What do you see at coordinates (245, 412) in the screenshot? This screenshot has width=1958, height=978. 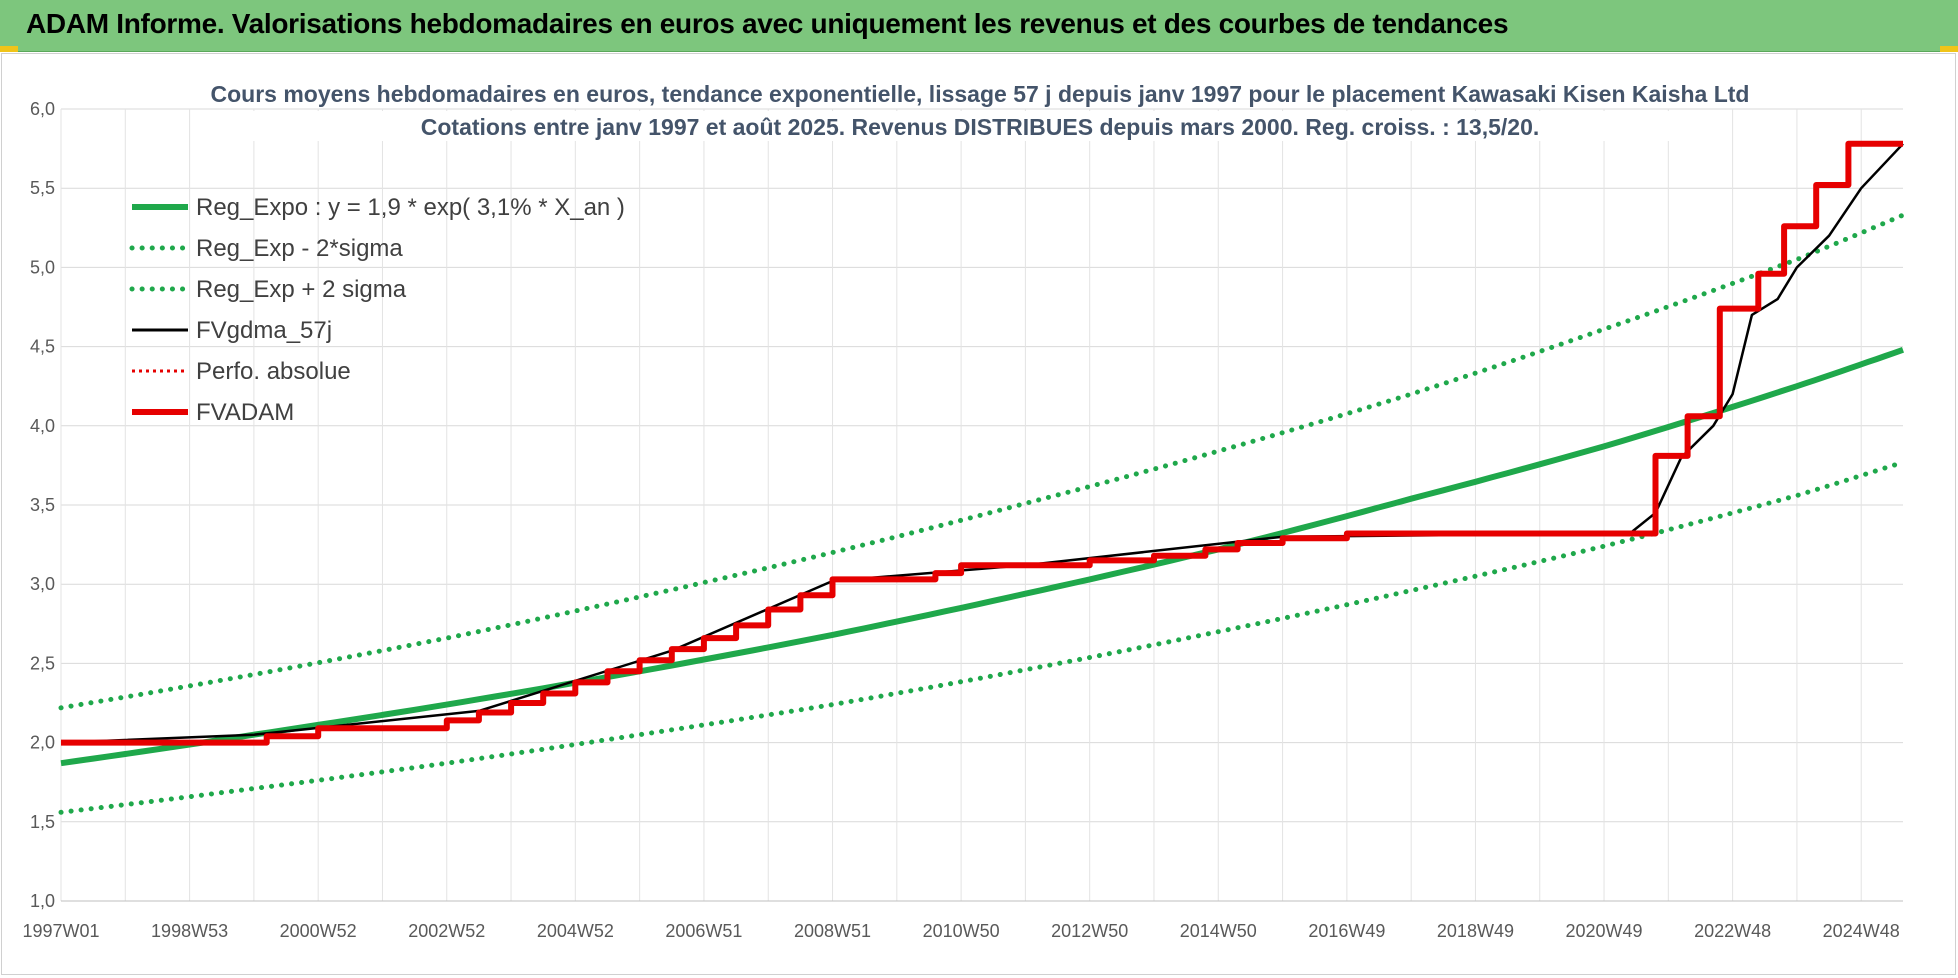 I see `legend-label: FVADAM` at bounding box center [245, 412].